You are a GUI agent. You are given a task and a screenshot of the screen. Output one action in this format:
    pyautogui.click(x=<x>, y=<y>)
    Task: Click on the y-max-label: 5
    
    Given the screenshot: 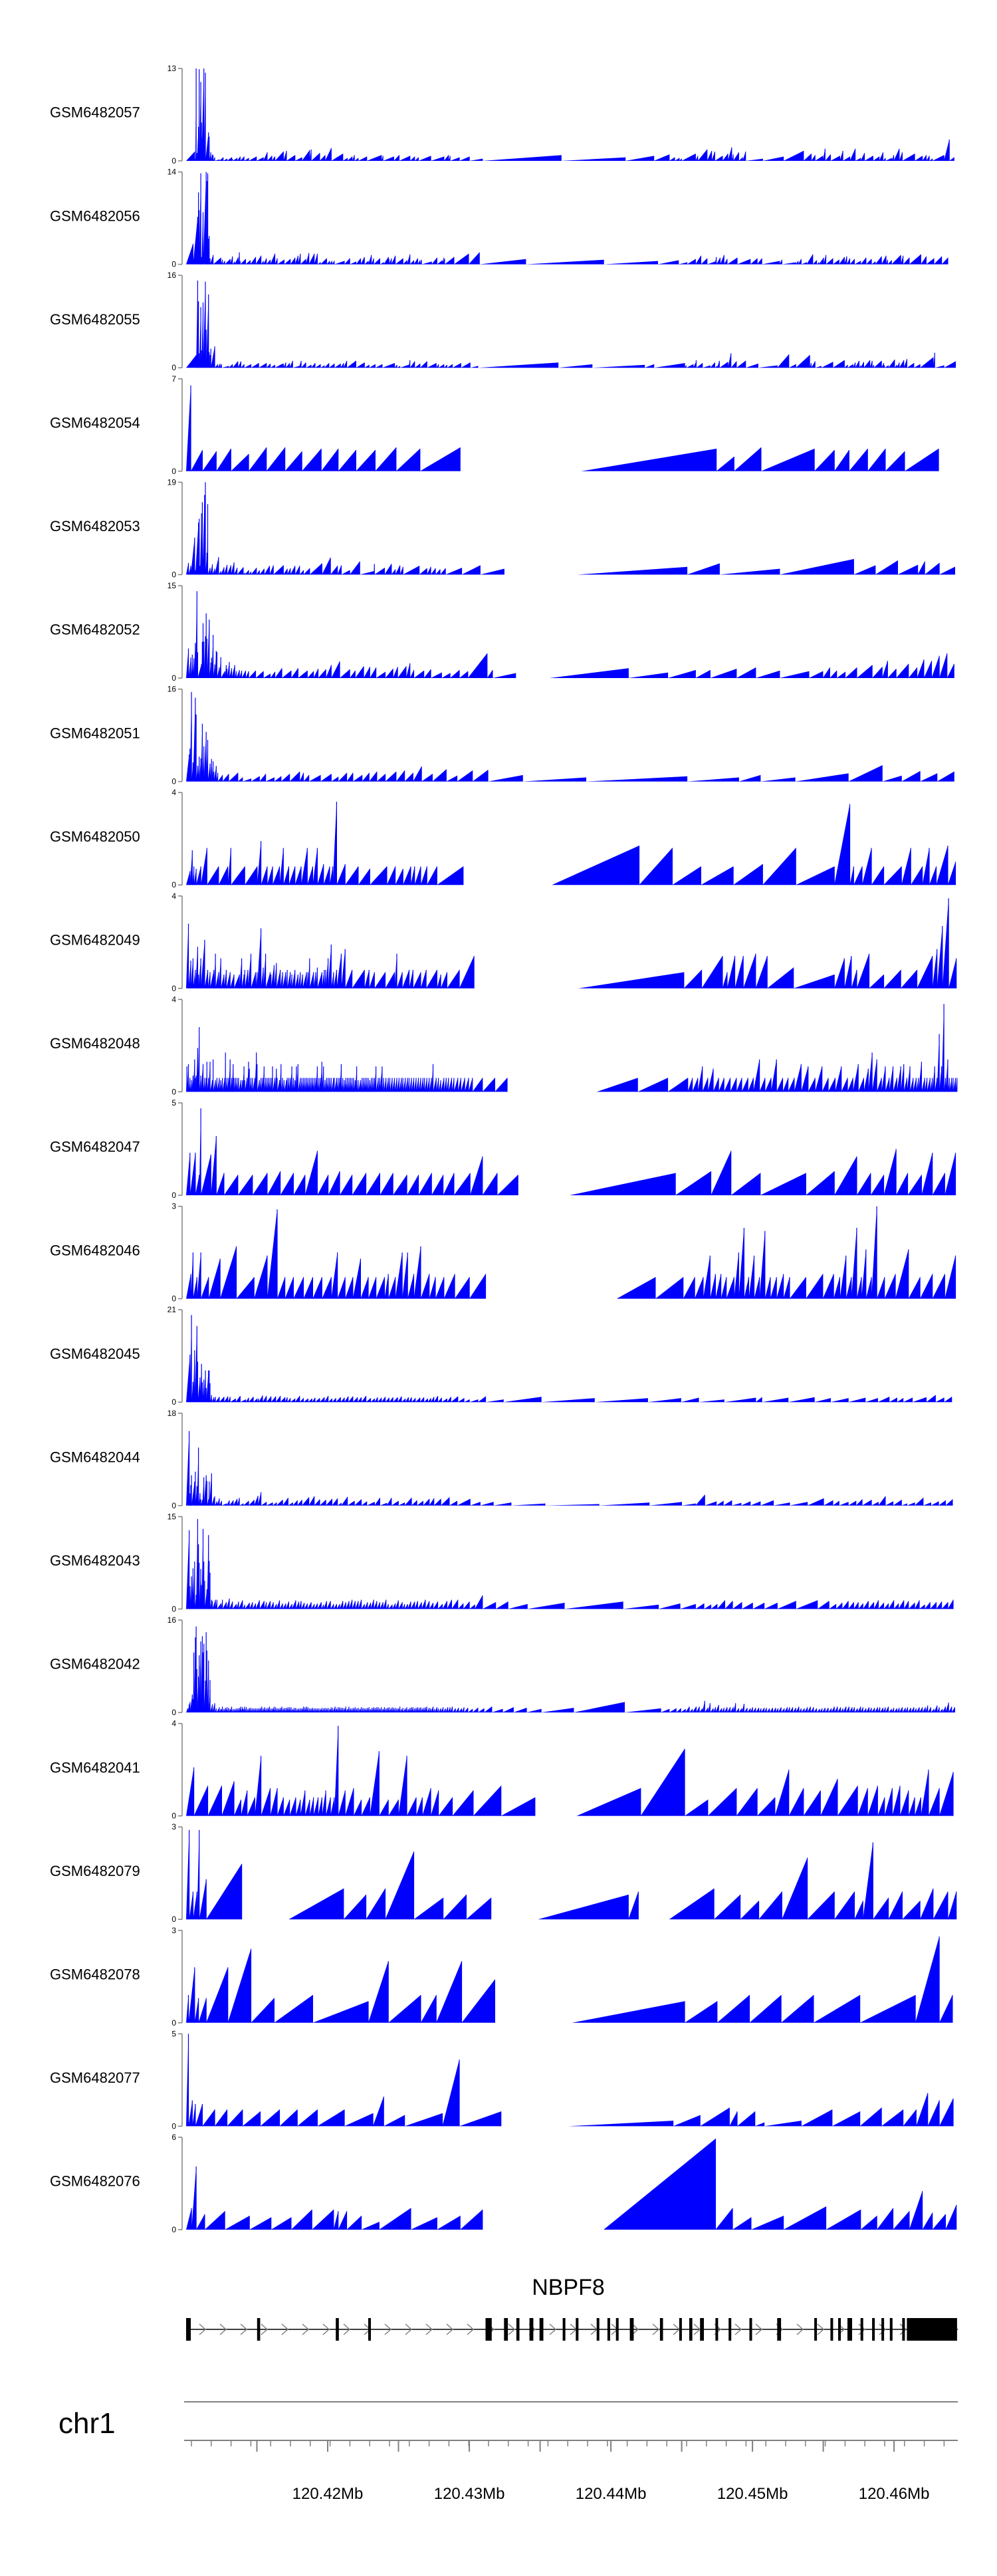 What is the action you would take?
    pyautogui.click(x=173, y=2033)
    